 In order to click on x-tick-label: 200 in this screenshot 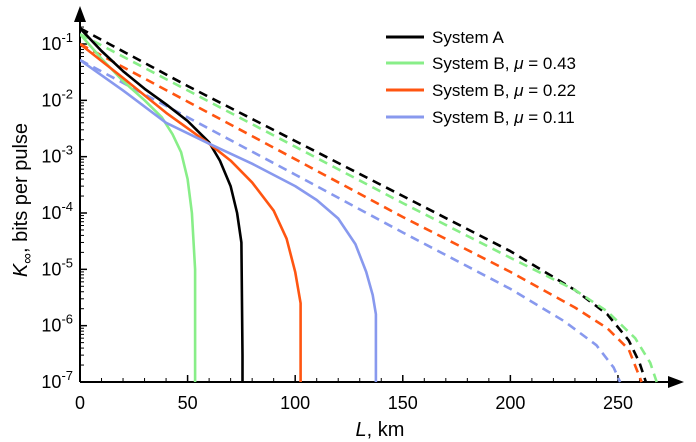, I will do `click(510, 403)`.